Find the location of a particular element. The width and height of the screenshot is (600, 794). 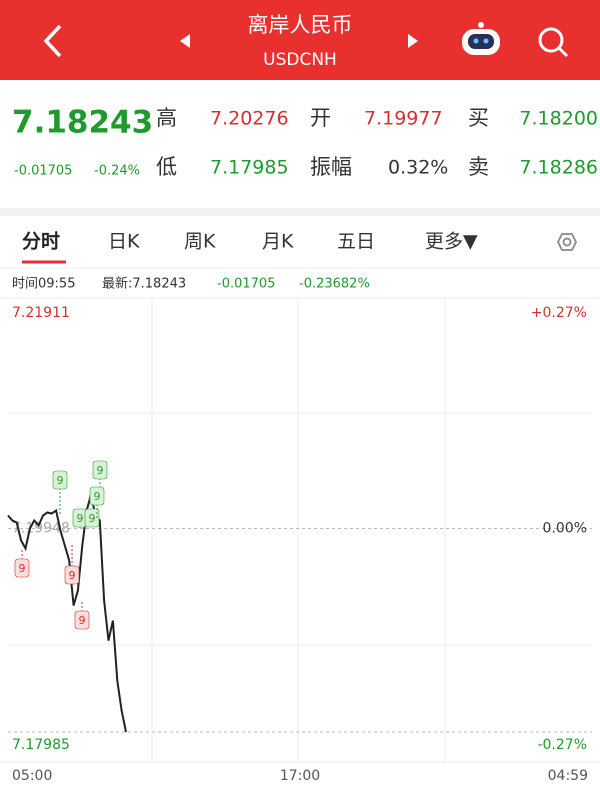

separator is located at coordinates (300, 212).